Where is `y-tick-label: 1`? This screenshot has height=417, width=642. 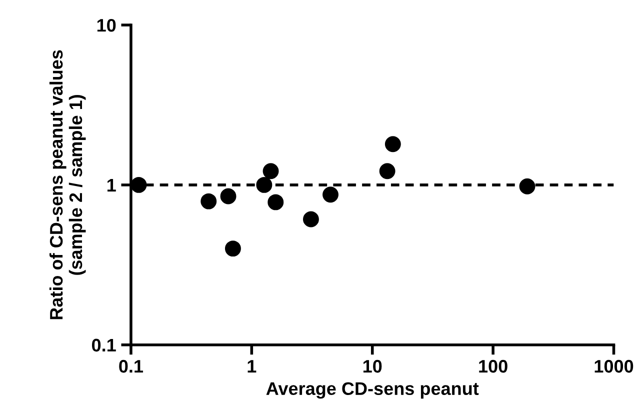 y-tick-label: 1 is located at coordinates (111, 185).